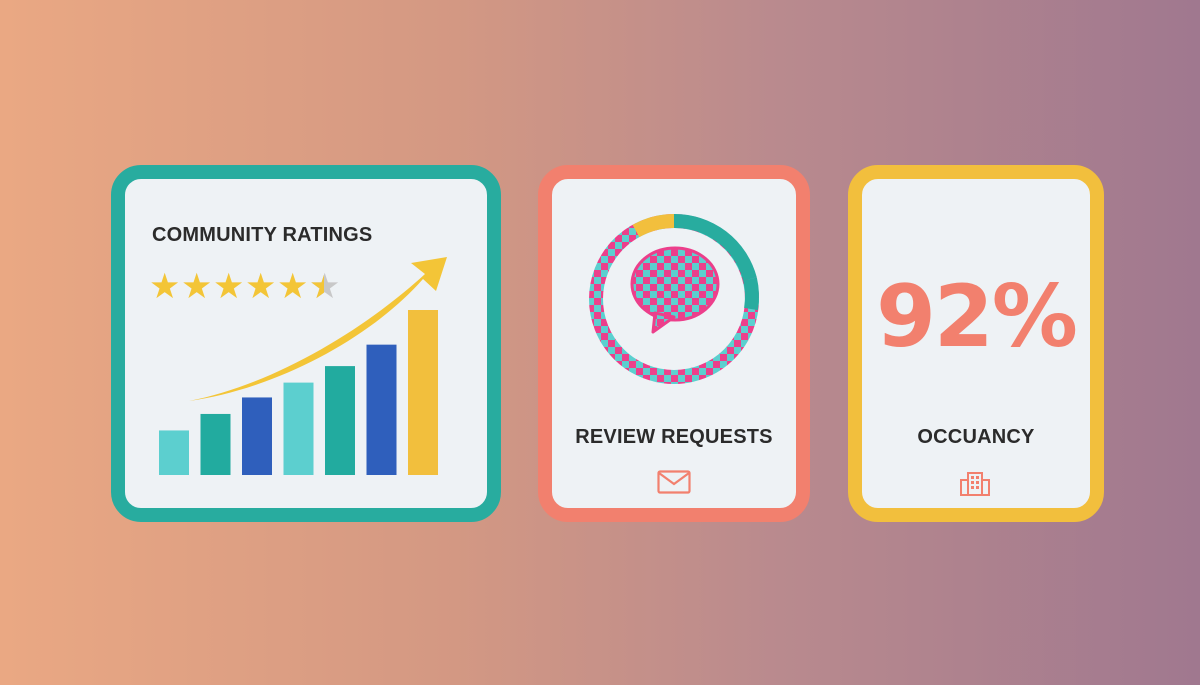  I want to click on growth-bar-chart, so click(303, 366).